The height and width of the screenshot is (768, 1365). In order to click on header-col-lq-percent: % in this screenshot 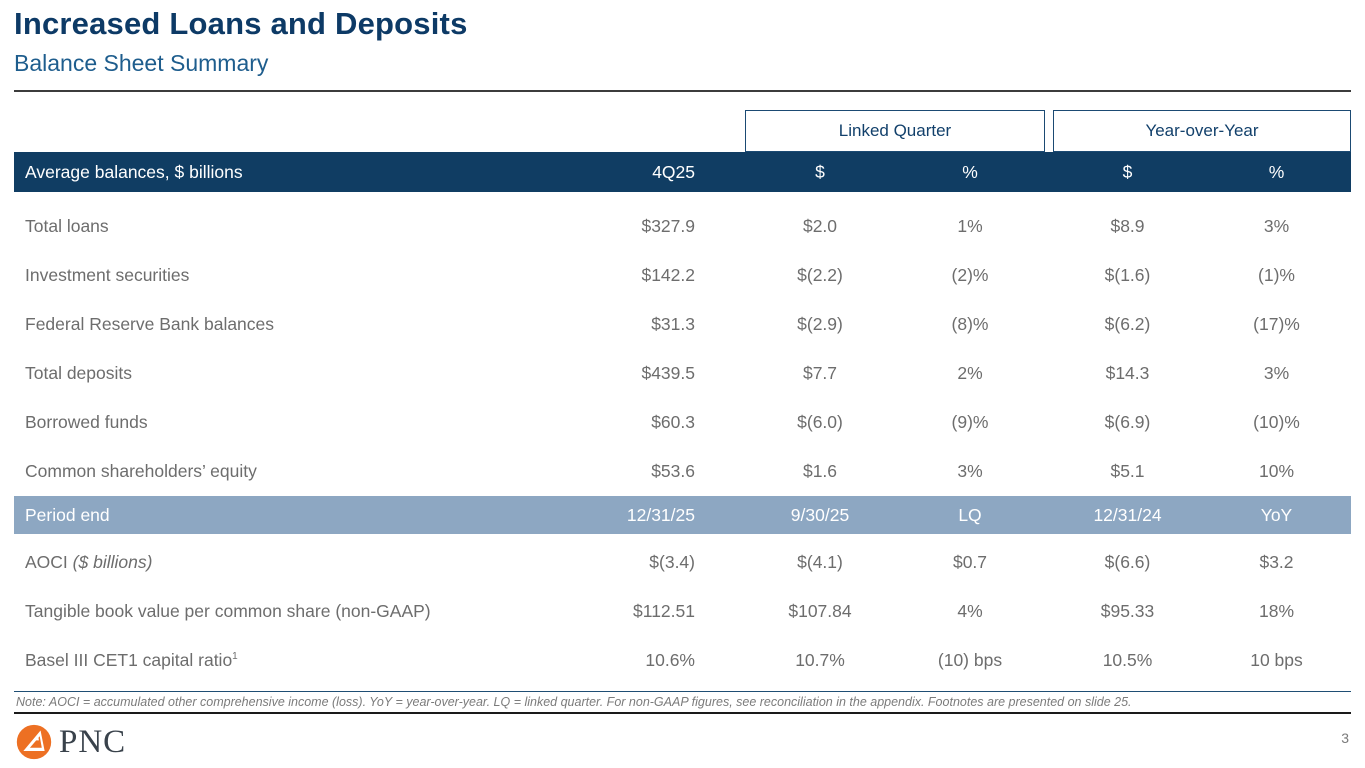, I will do `click(970, 171)`.